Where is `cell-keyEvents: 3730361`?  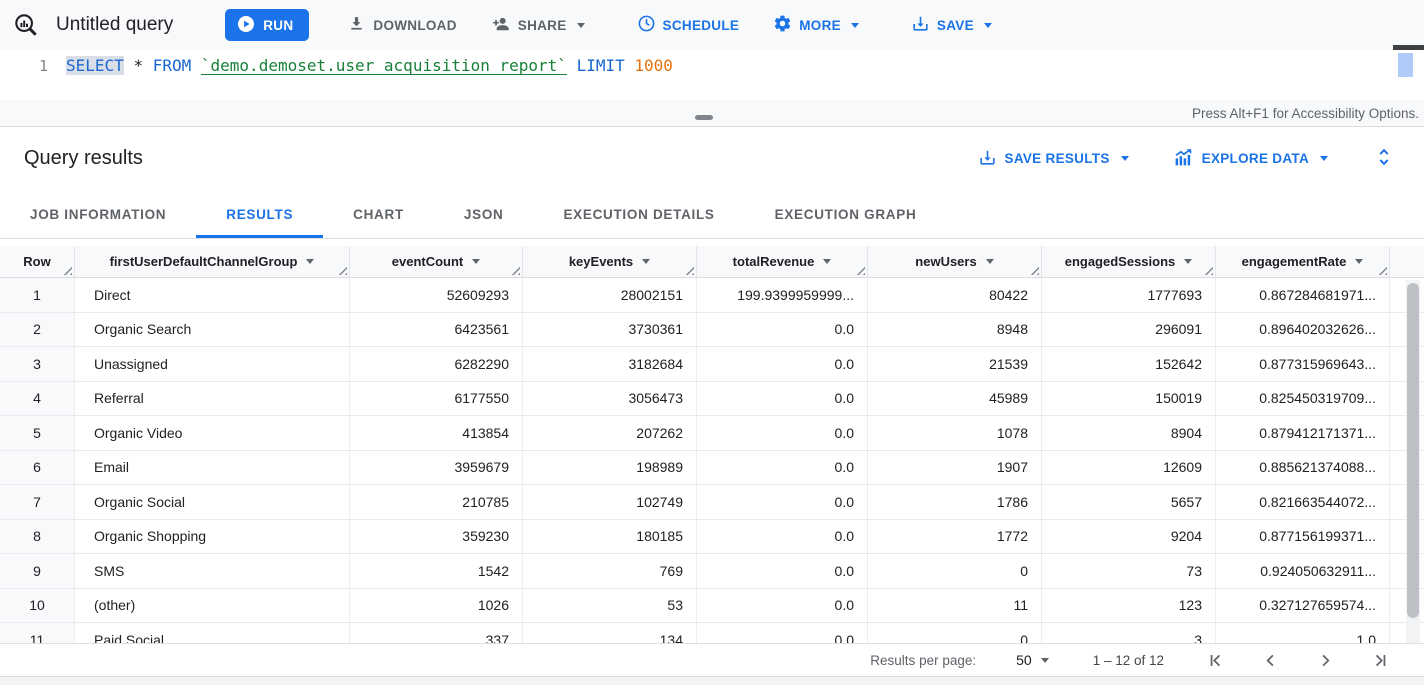
cell-keyEvents: 3730361 is located at coordinates (610, 329).